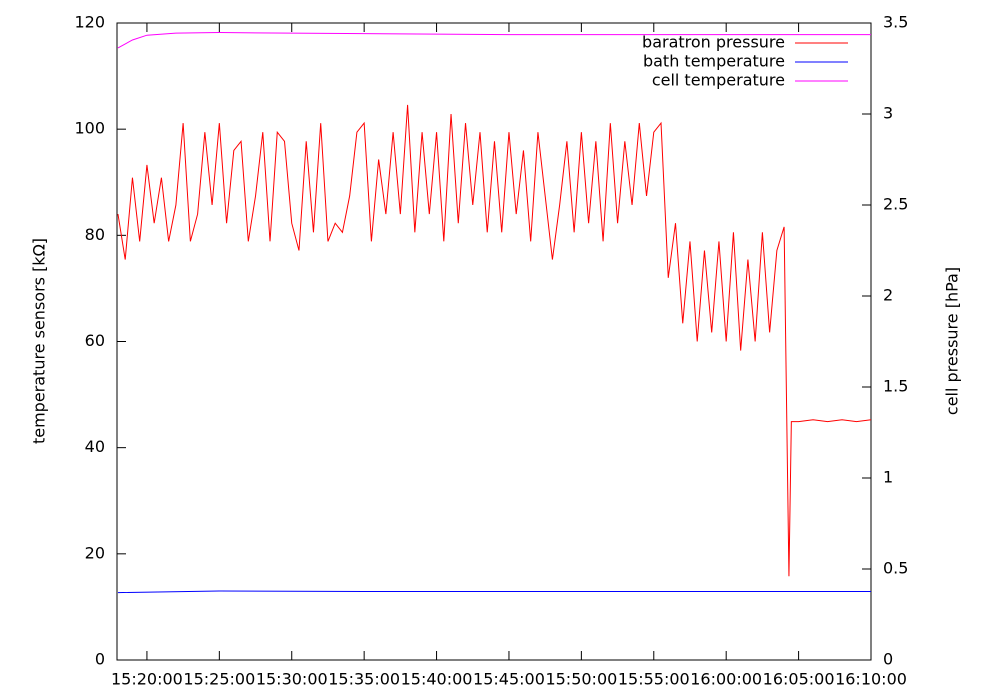  Describe the element at coordinates (895, 204) in the screenshot. I see `y2-tick-label: 2.5` at that location.